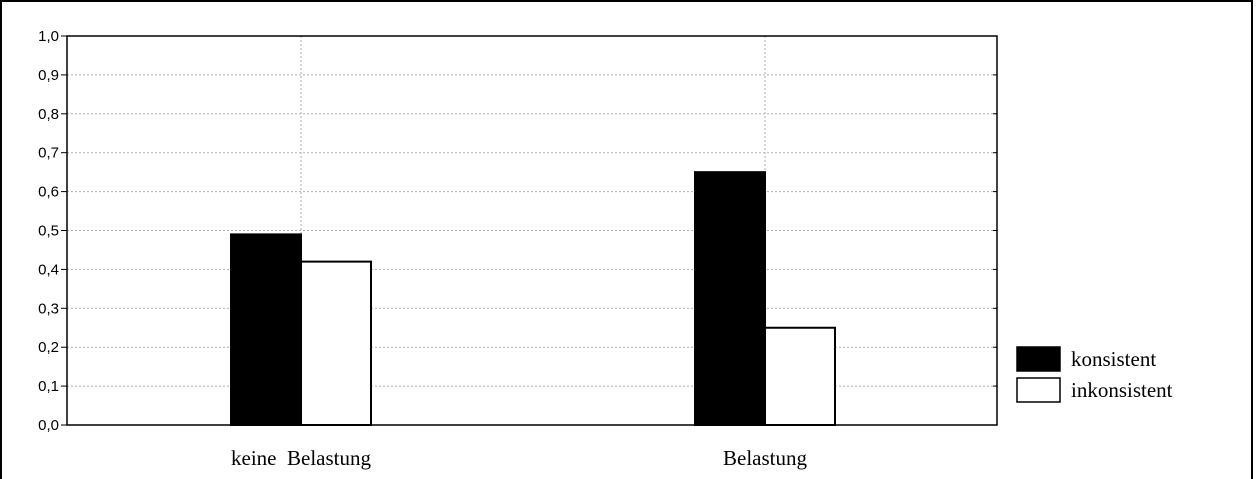 The image size is (1256, 479). What do you see at coordinates (48, 386) in the screenshot?
I see `y-tick-label: 0,1` at bounding box center [48, 386].